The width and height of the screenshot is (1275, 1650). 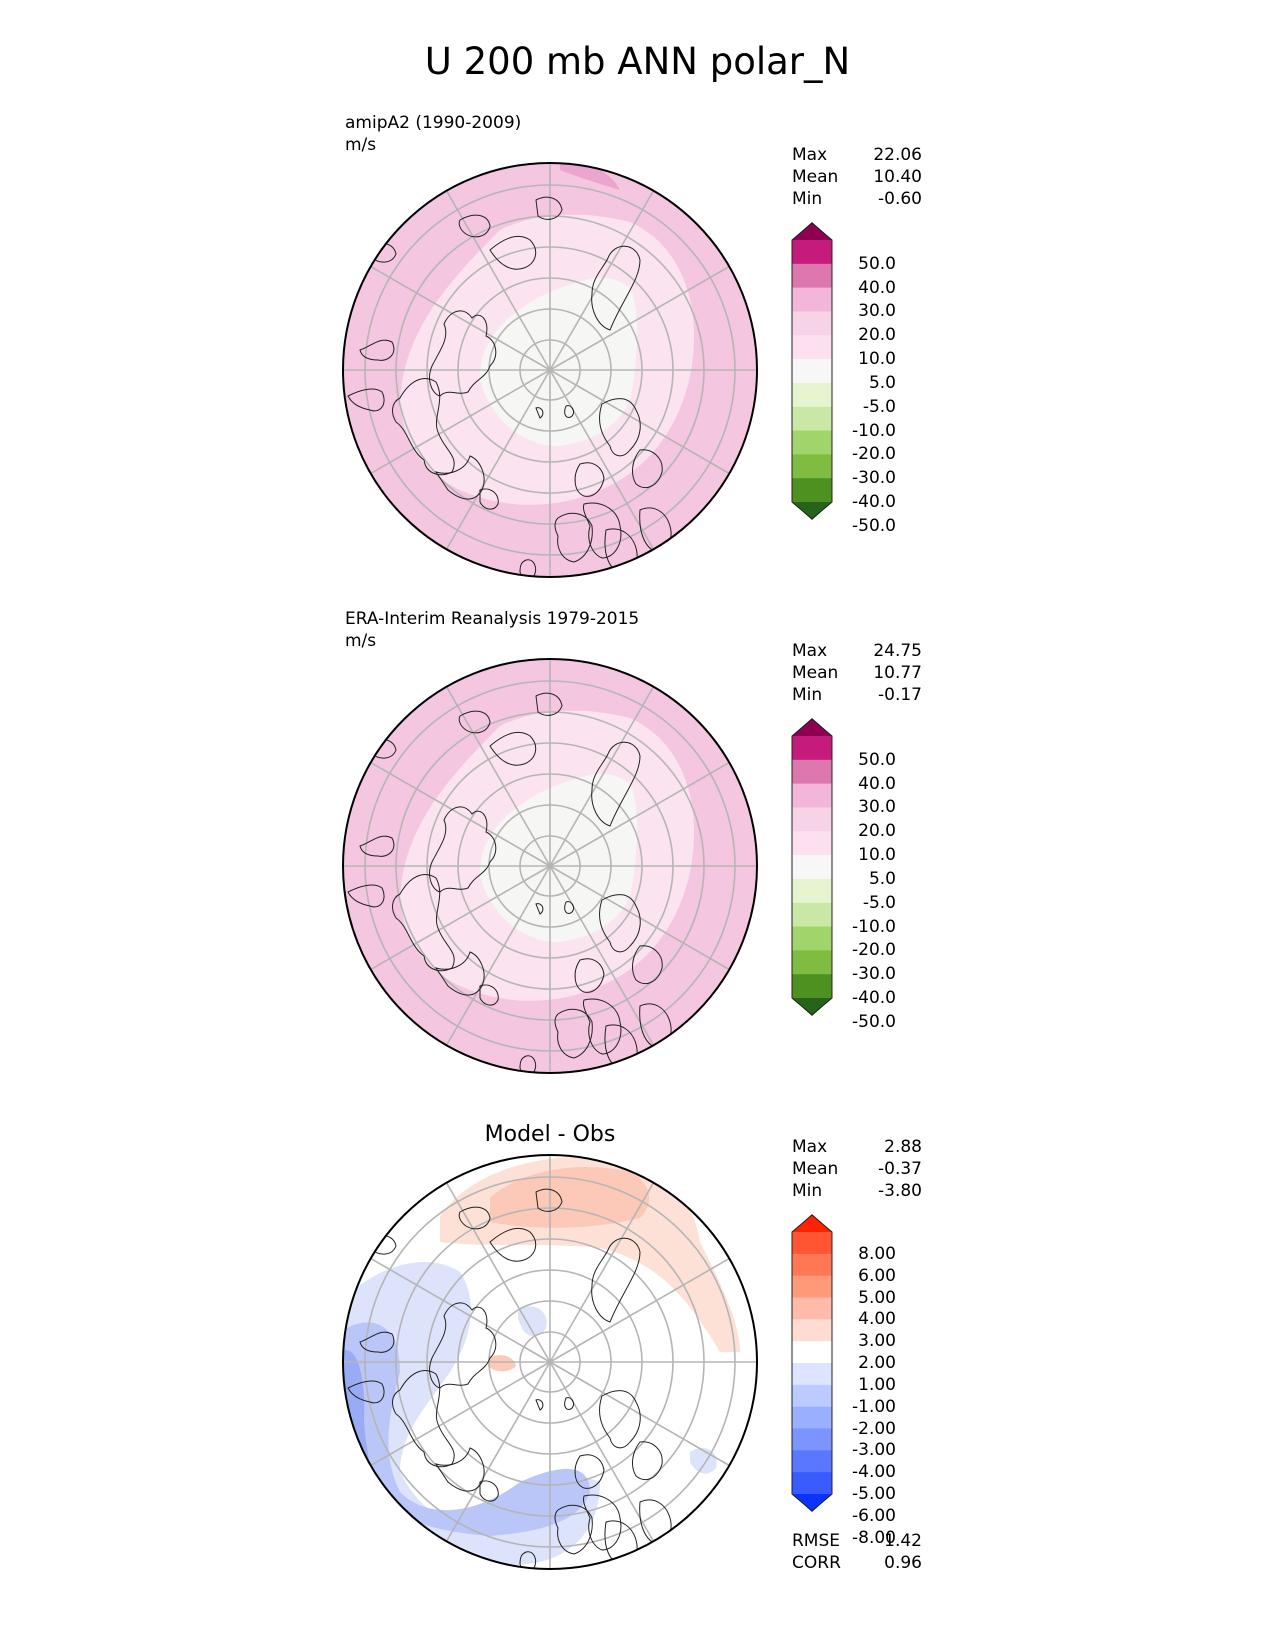 I want to click on coastlines, so click(x=509, y=1378).